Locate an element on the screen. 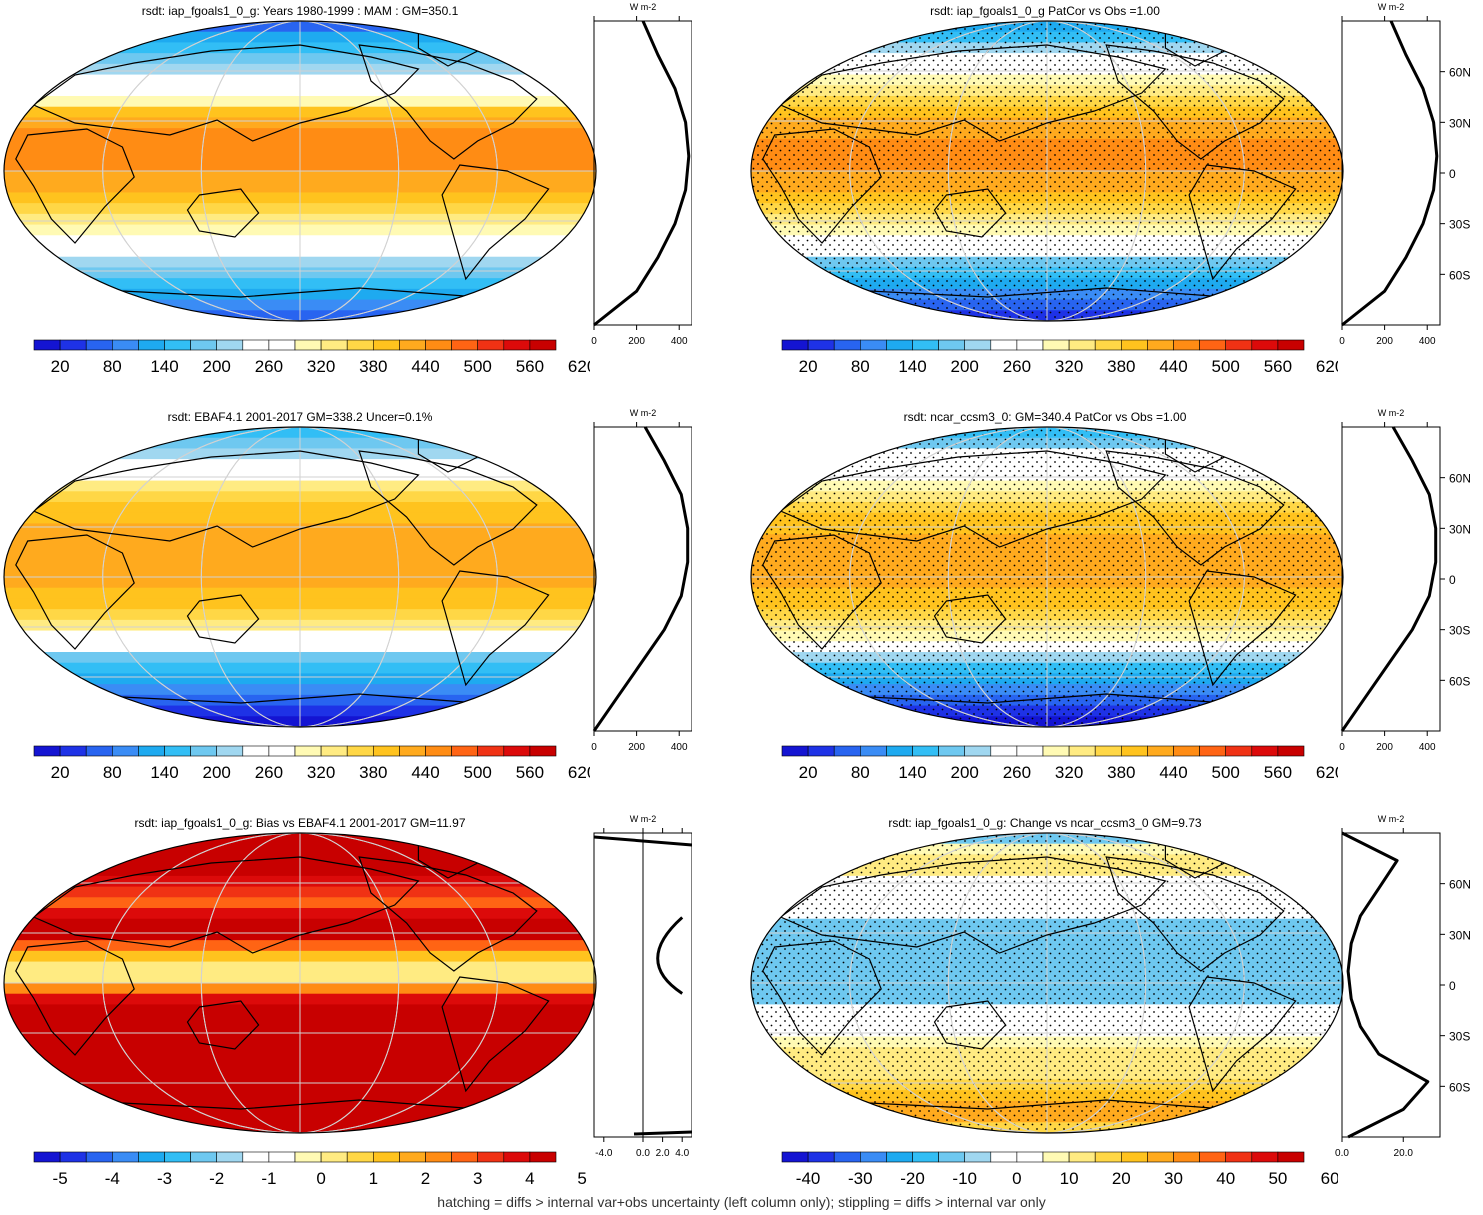 The height and width of the screenshot is (1215, 1483). colorbar-label: 320 is located at coordinates (321, 366).